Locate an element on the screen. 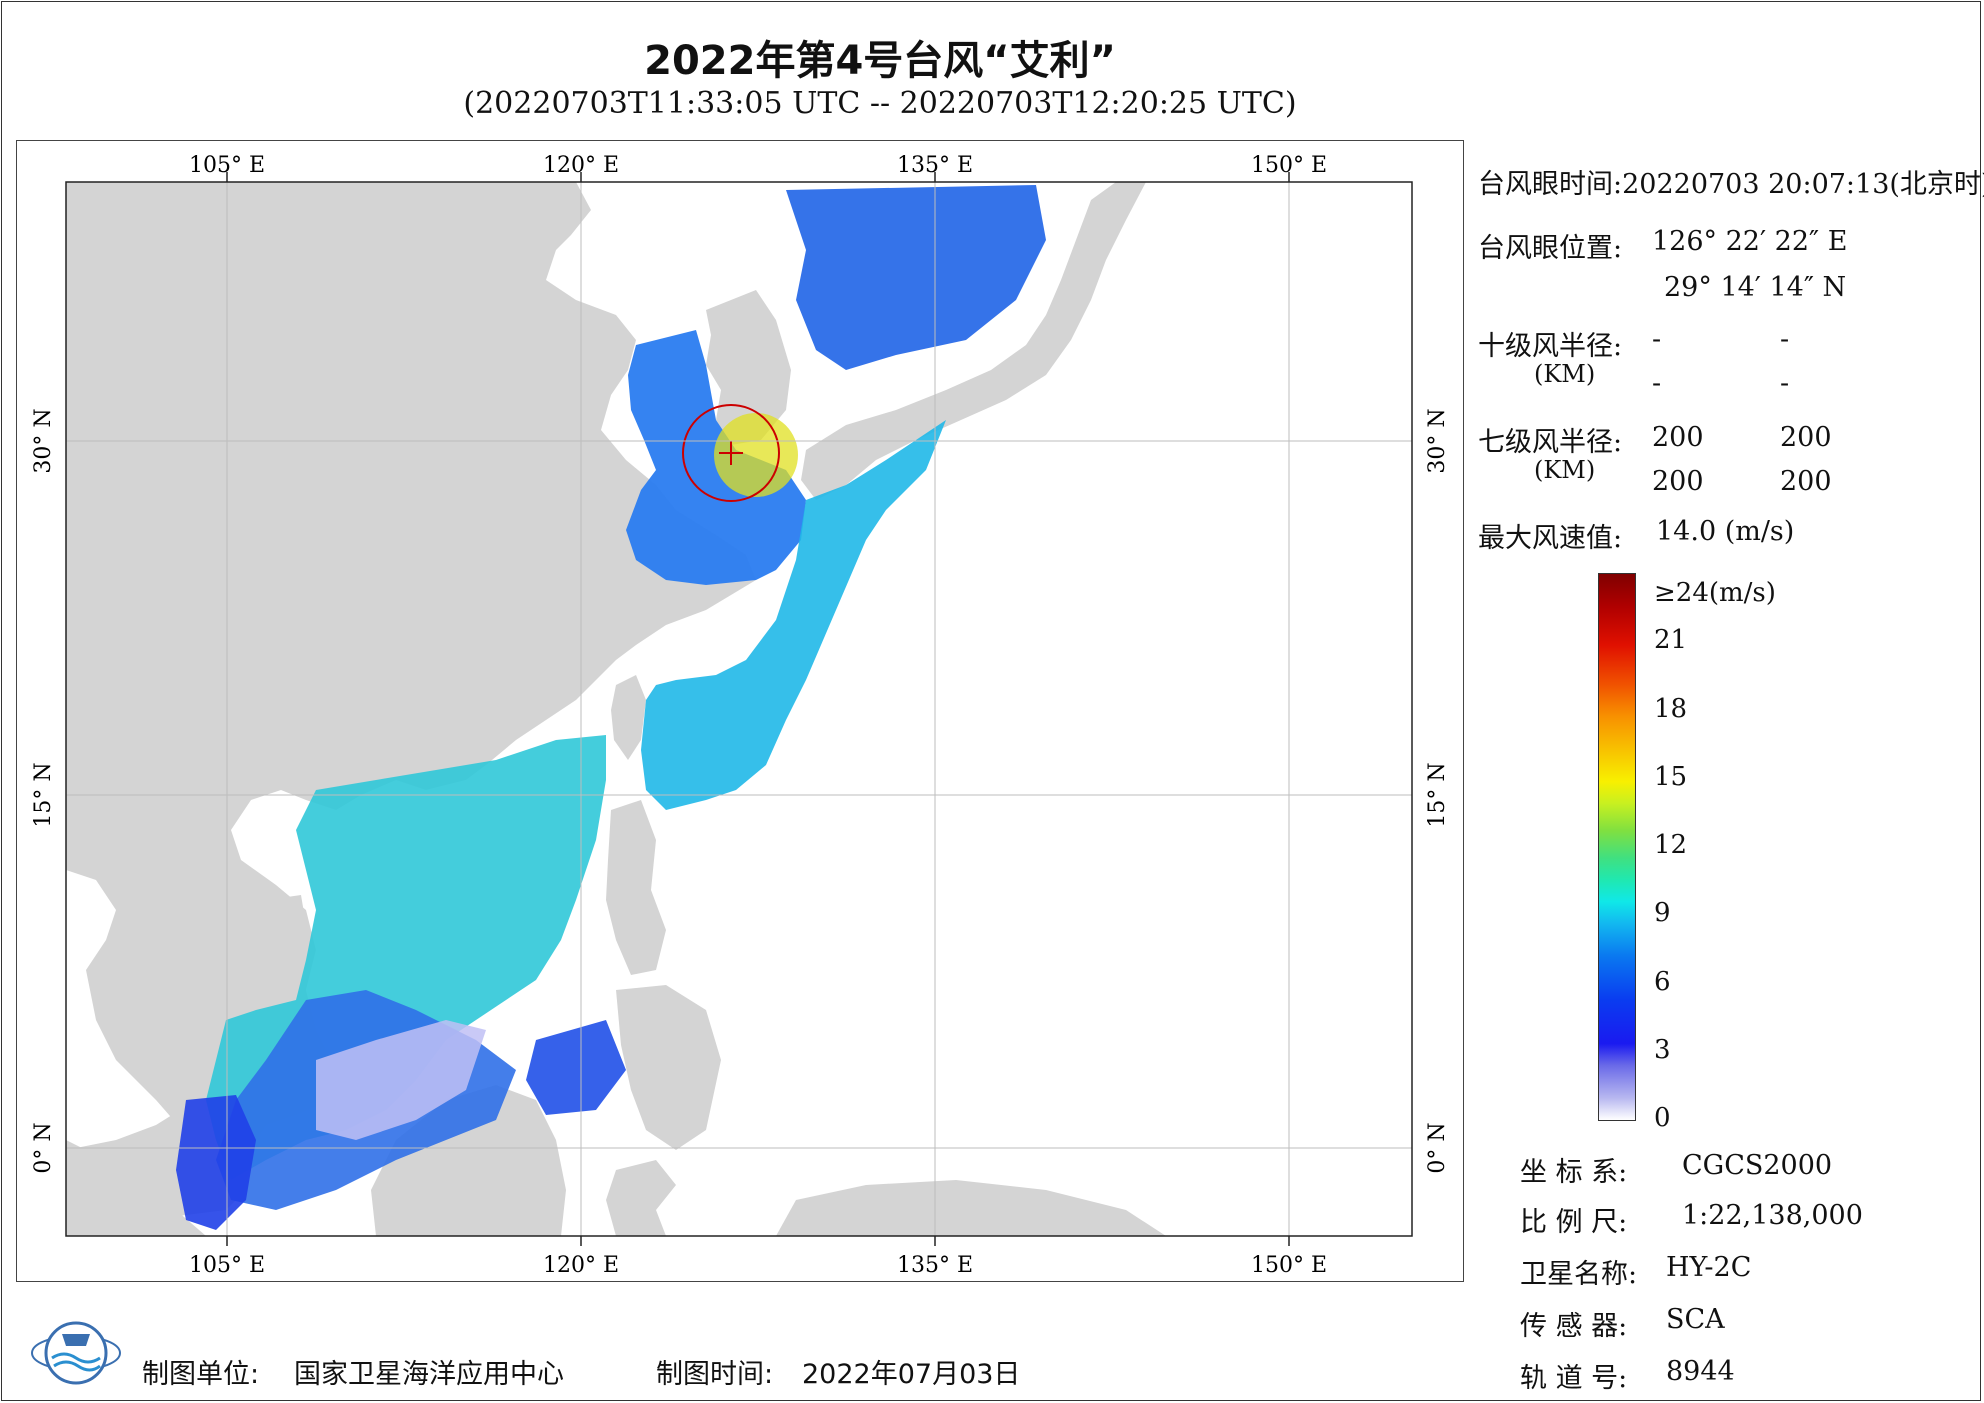 The height and width of the screenshot is (1403, 1984). lon-label-top-105: 105° E is located at coordinates (227, 165).